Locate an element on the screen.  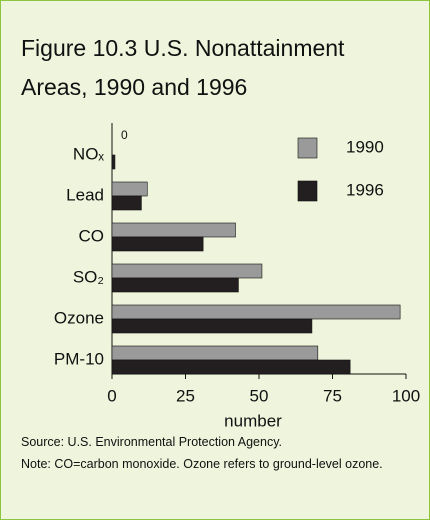
x-tick-label: 50 is located at coordinates (259, 395).